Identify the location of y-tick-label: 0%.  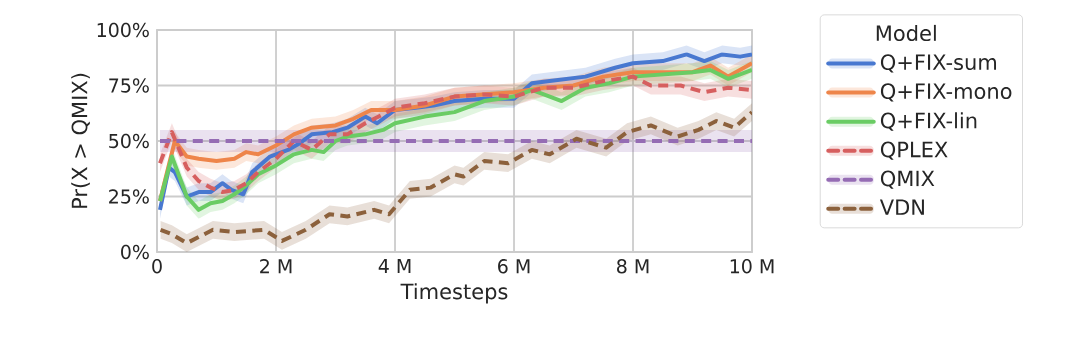
(135, 252).